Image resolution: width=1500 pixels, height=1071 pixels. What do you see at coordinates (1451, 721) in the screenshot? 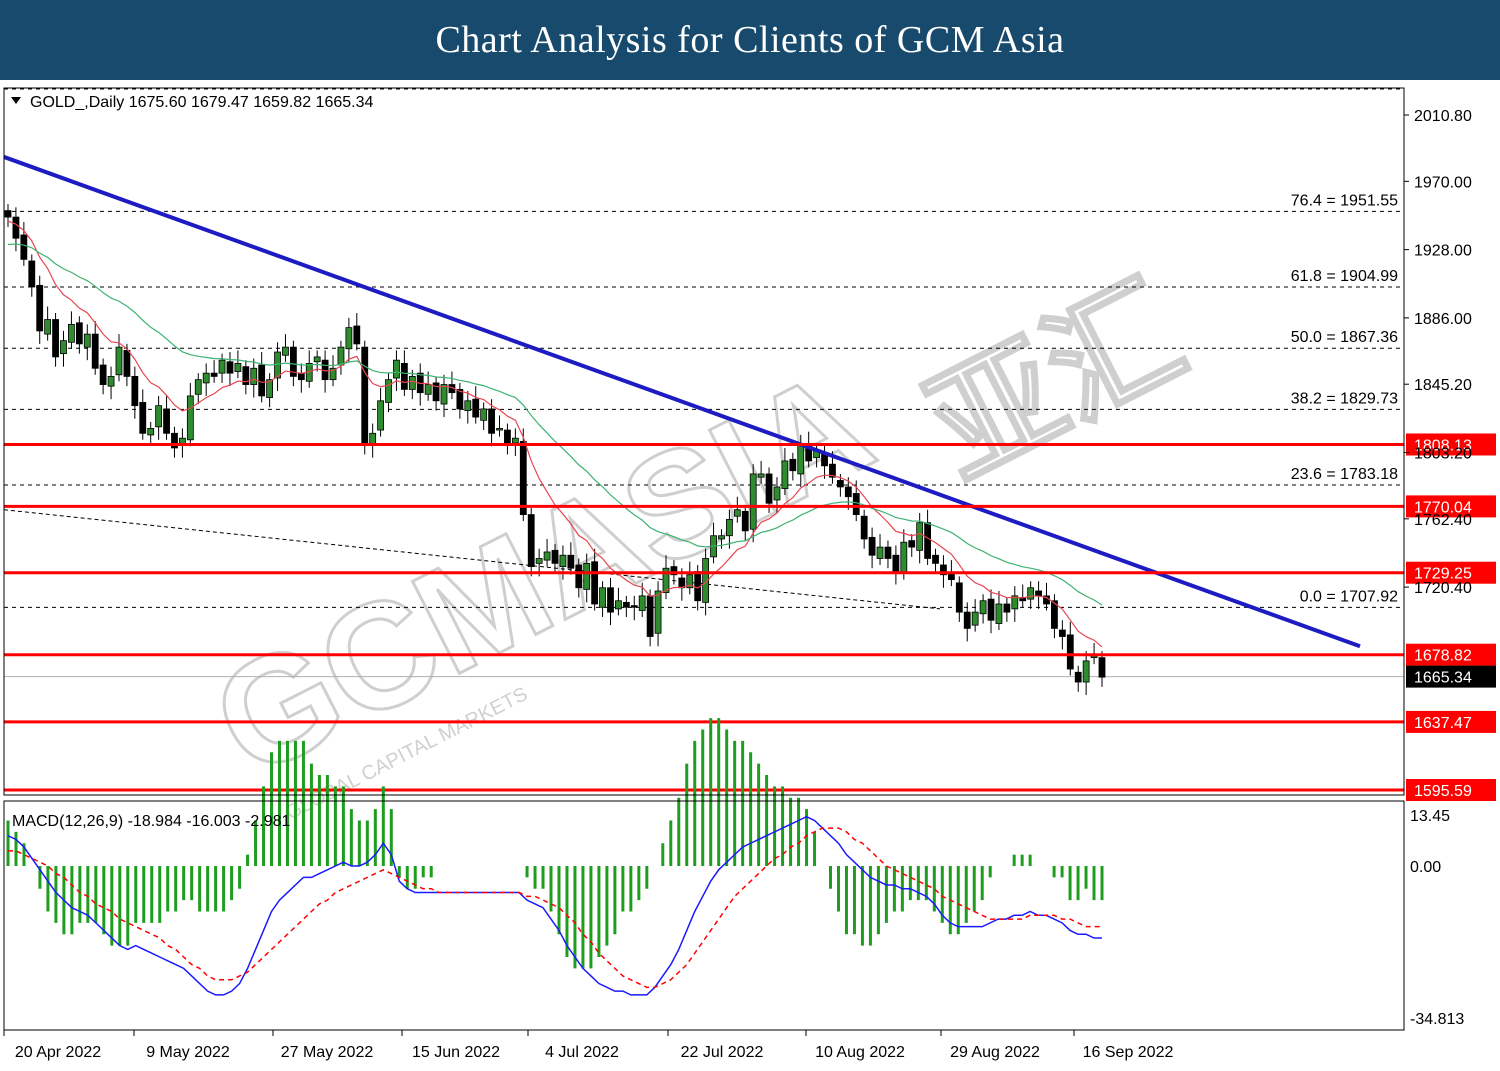
I see `sr-level-tag: 1637.47` at bounding box center [1451, 721].